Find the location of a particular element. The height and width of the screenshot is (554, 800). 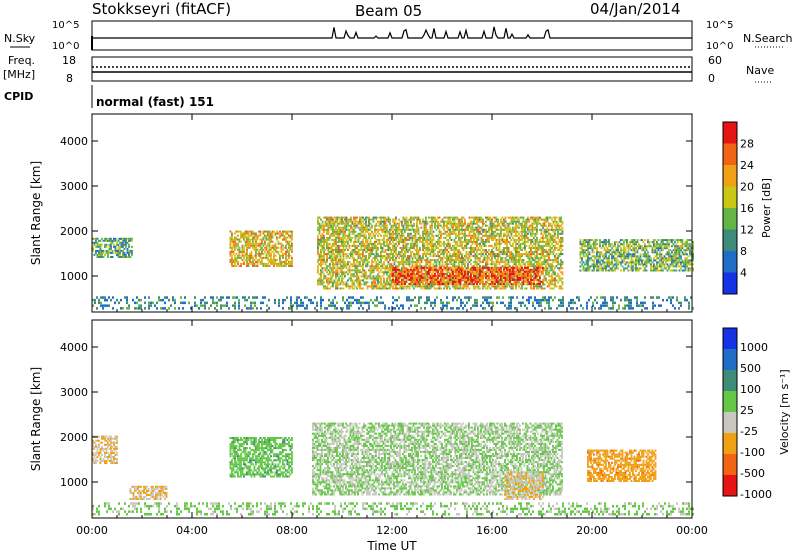

data-cells is located at coordinates (393, 263).